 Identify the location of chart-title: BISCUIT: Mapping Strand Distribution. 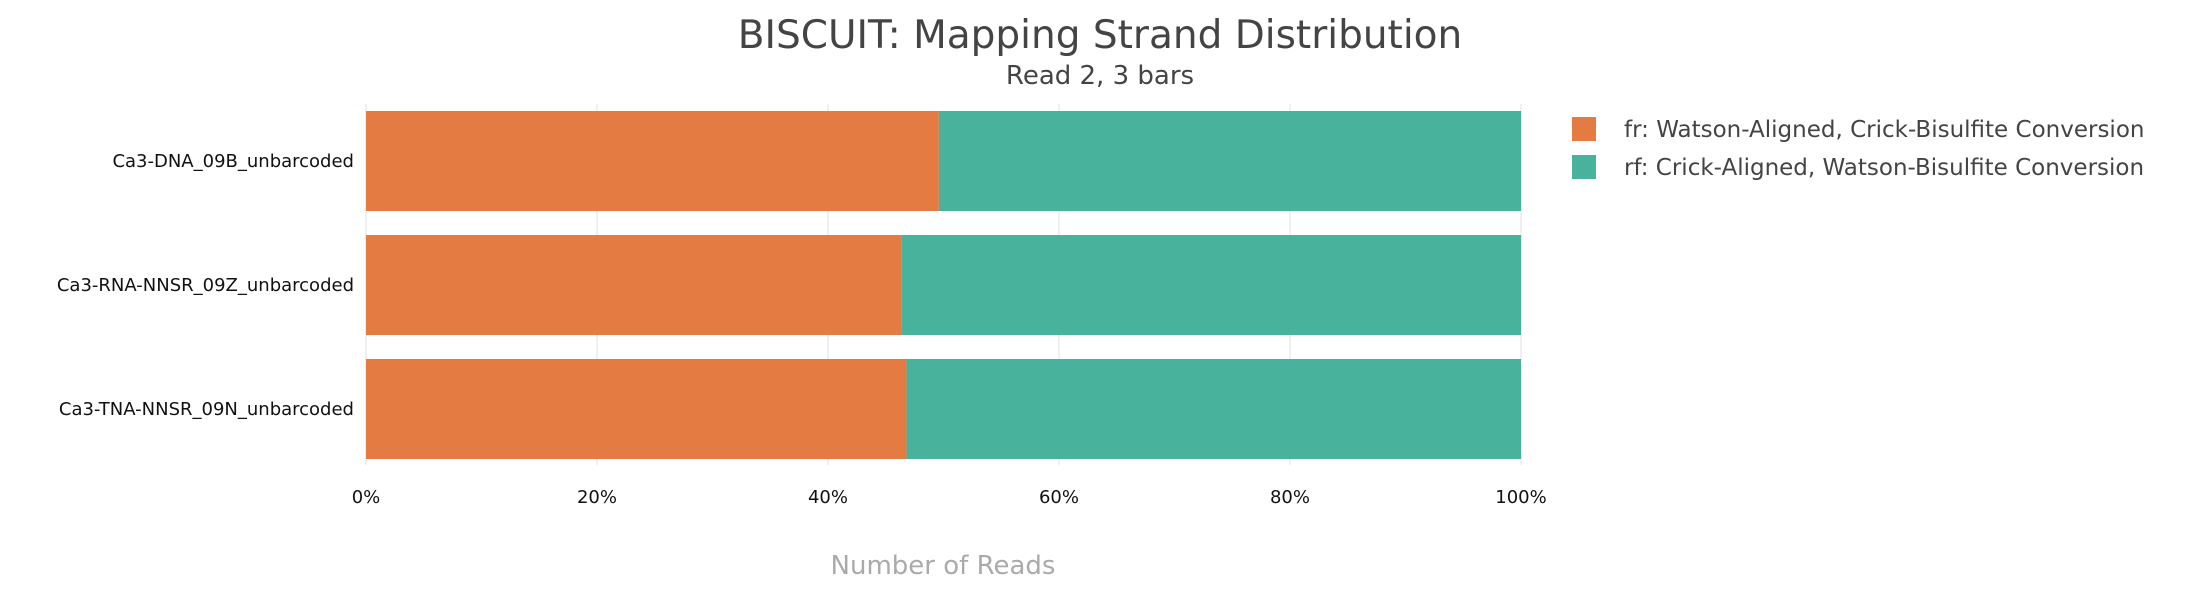
(1100, 35).